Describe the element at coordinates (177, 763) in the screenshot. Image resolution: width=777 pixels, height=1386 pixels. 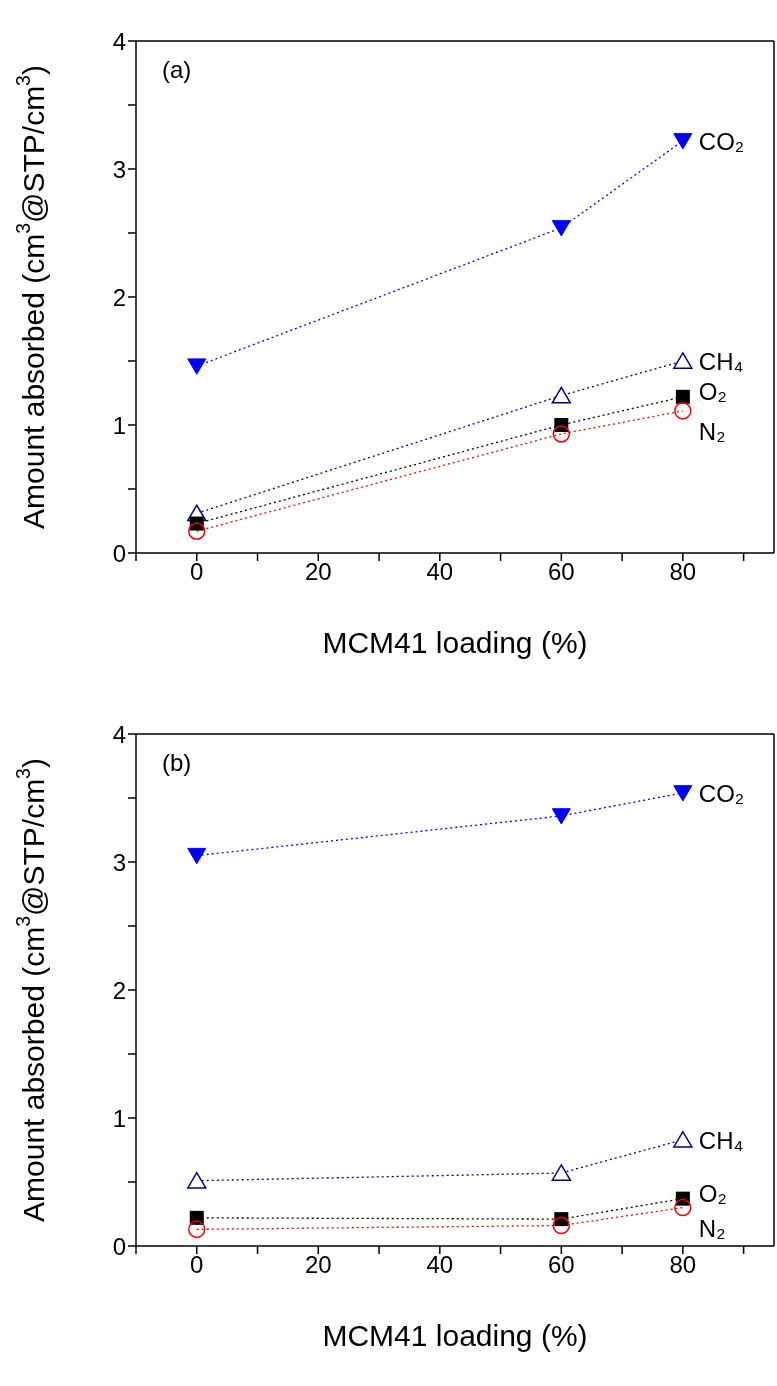
I see `text: (b)` at that location.